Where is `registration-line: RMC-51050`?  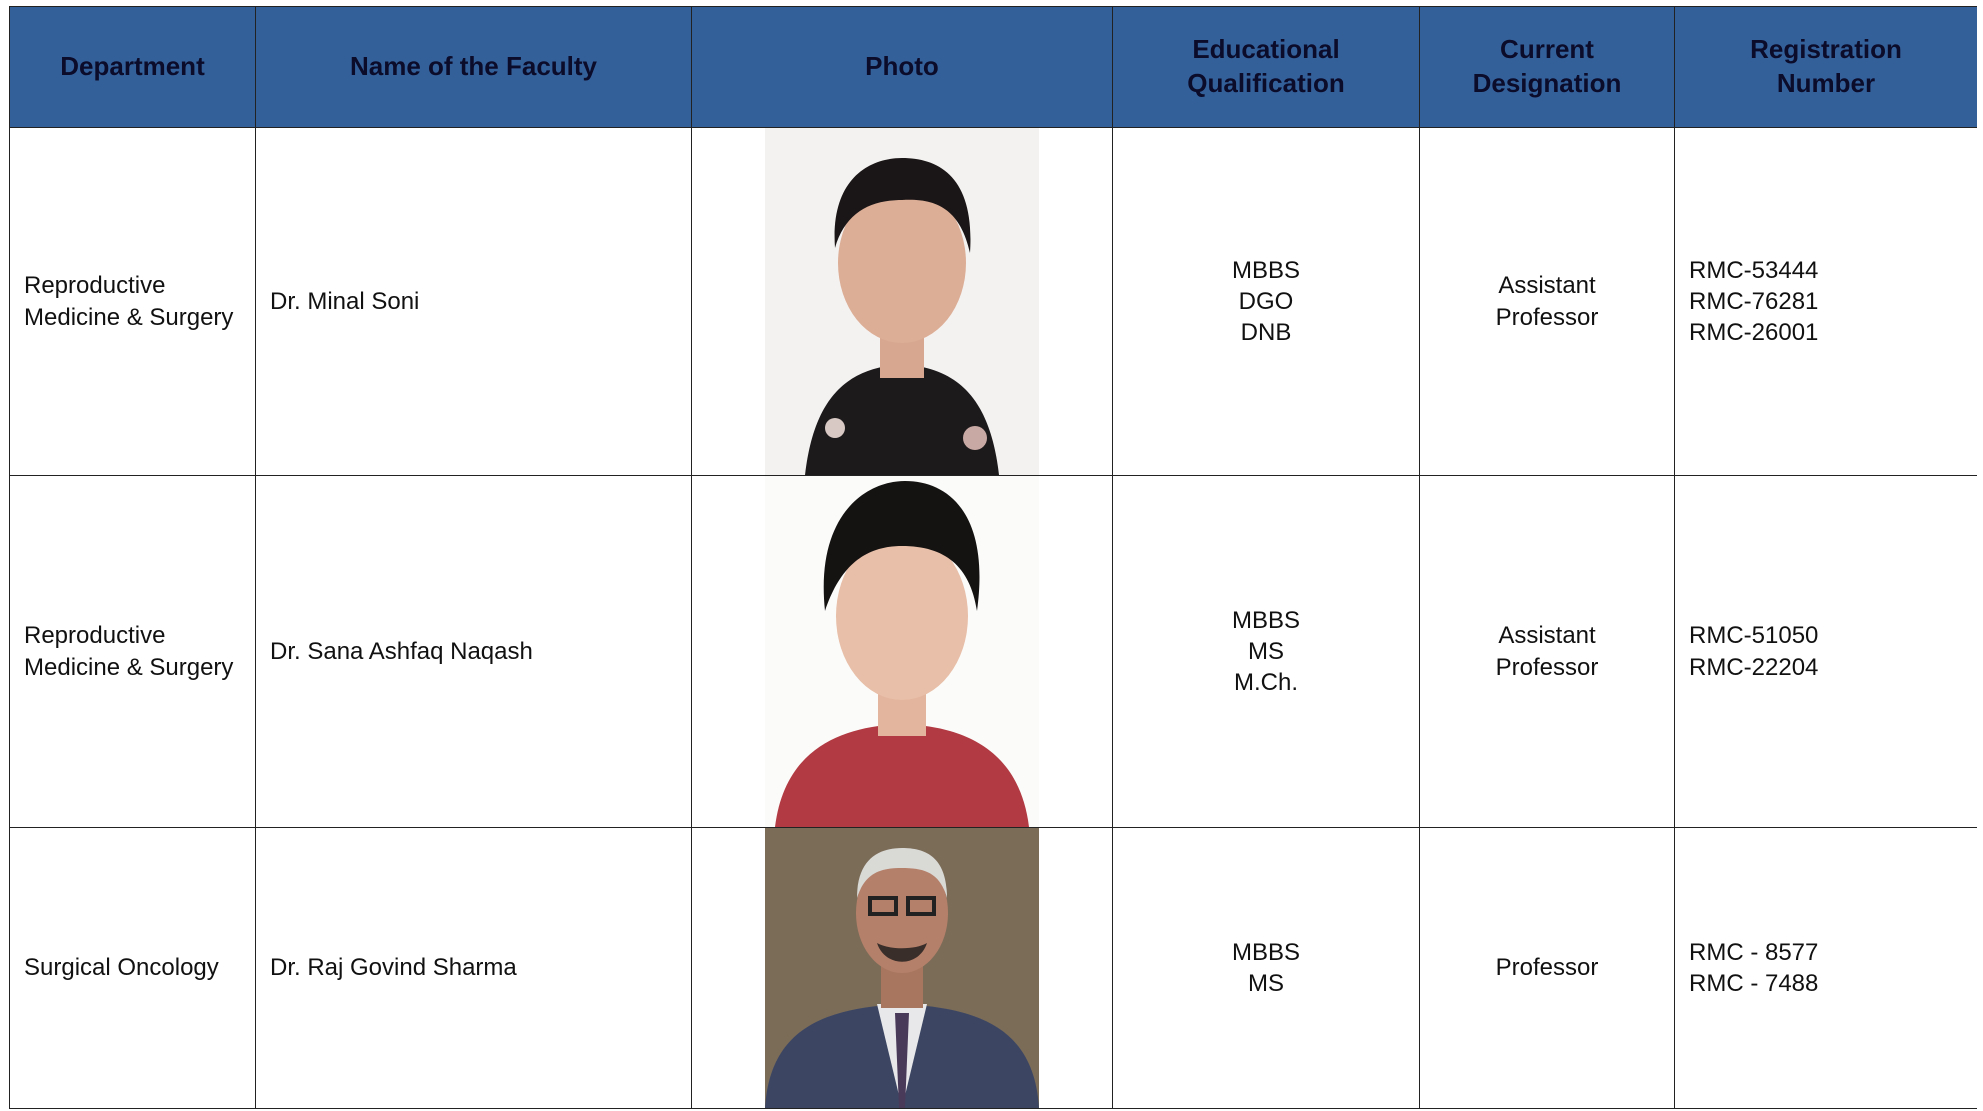 registration-line: RMC-51050 is located at coordinates (1754, 636).